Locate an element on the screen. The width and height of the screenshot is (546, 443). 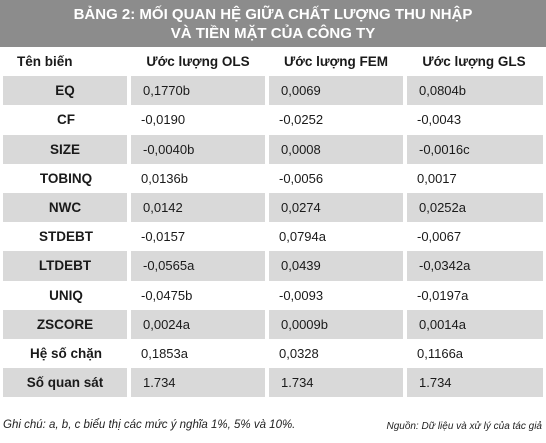
row-gls-cell: -0,0043 is located at coordinates (474, 120).